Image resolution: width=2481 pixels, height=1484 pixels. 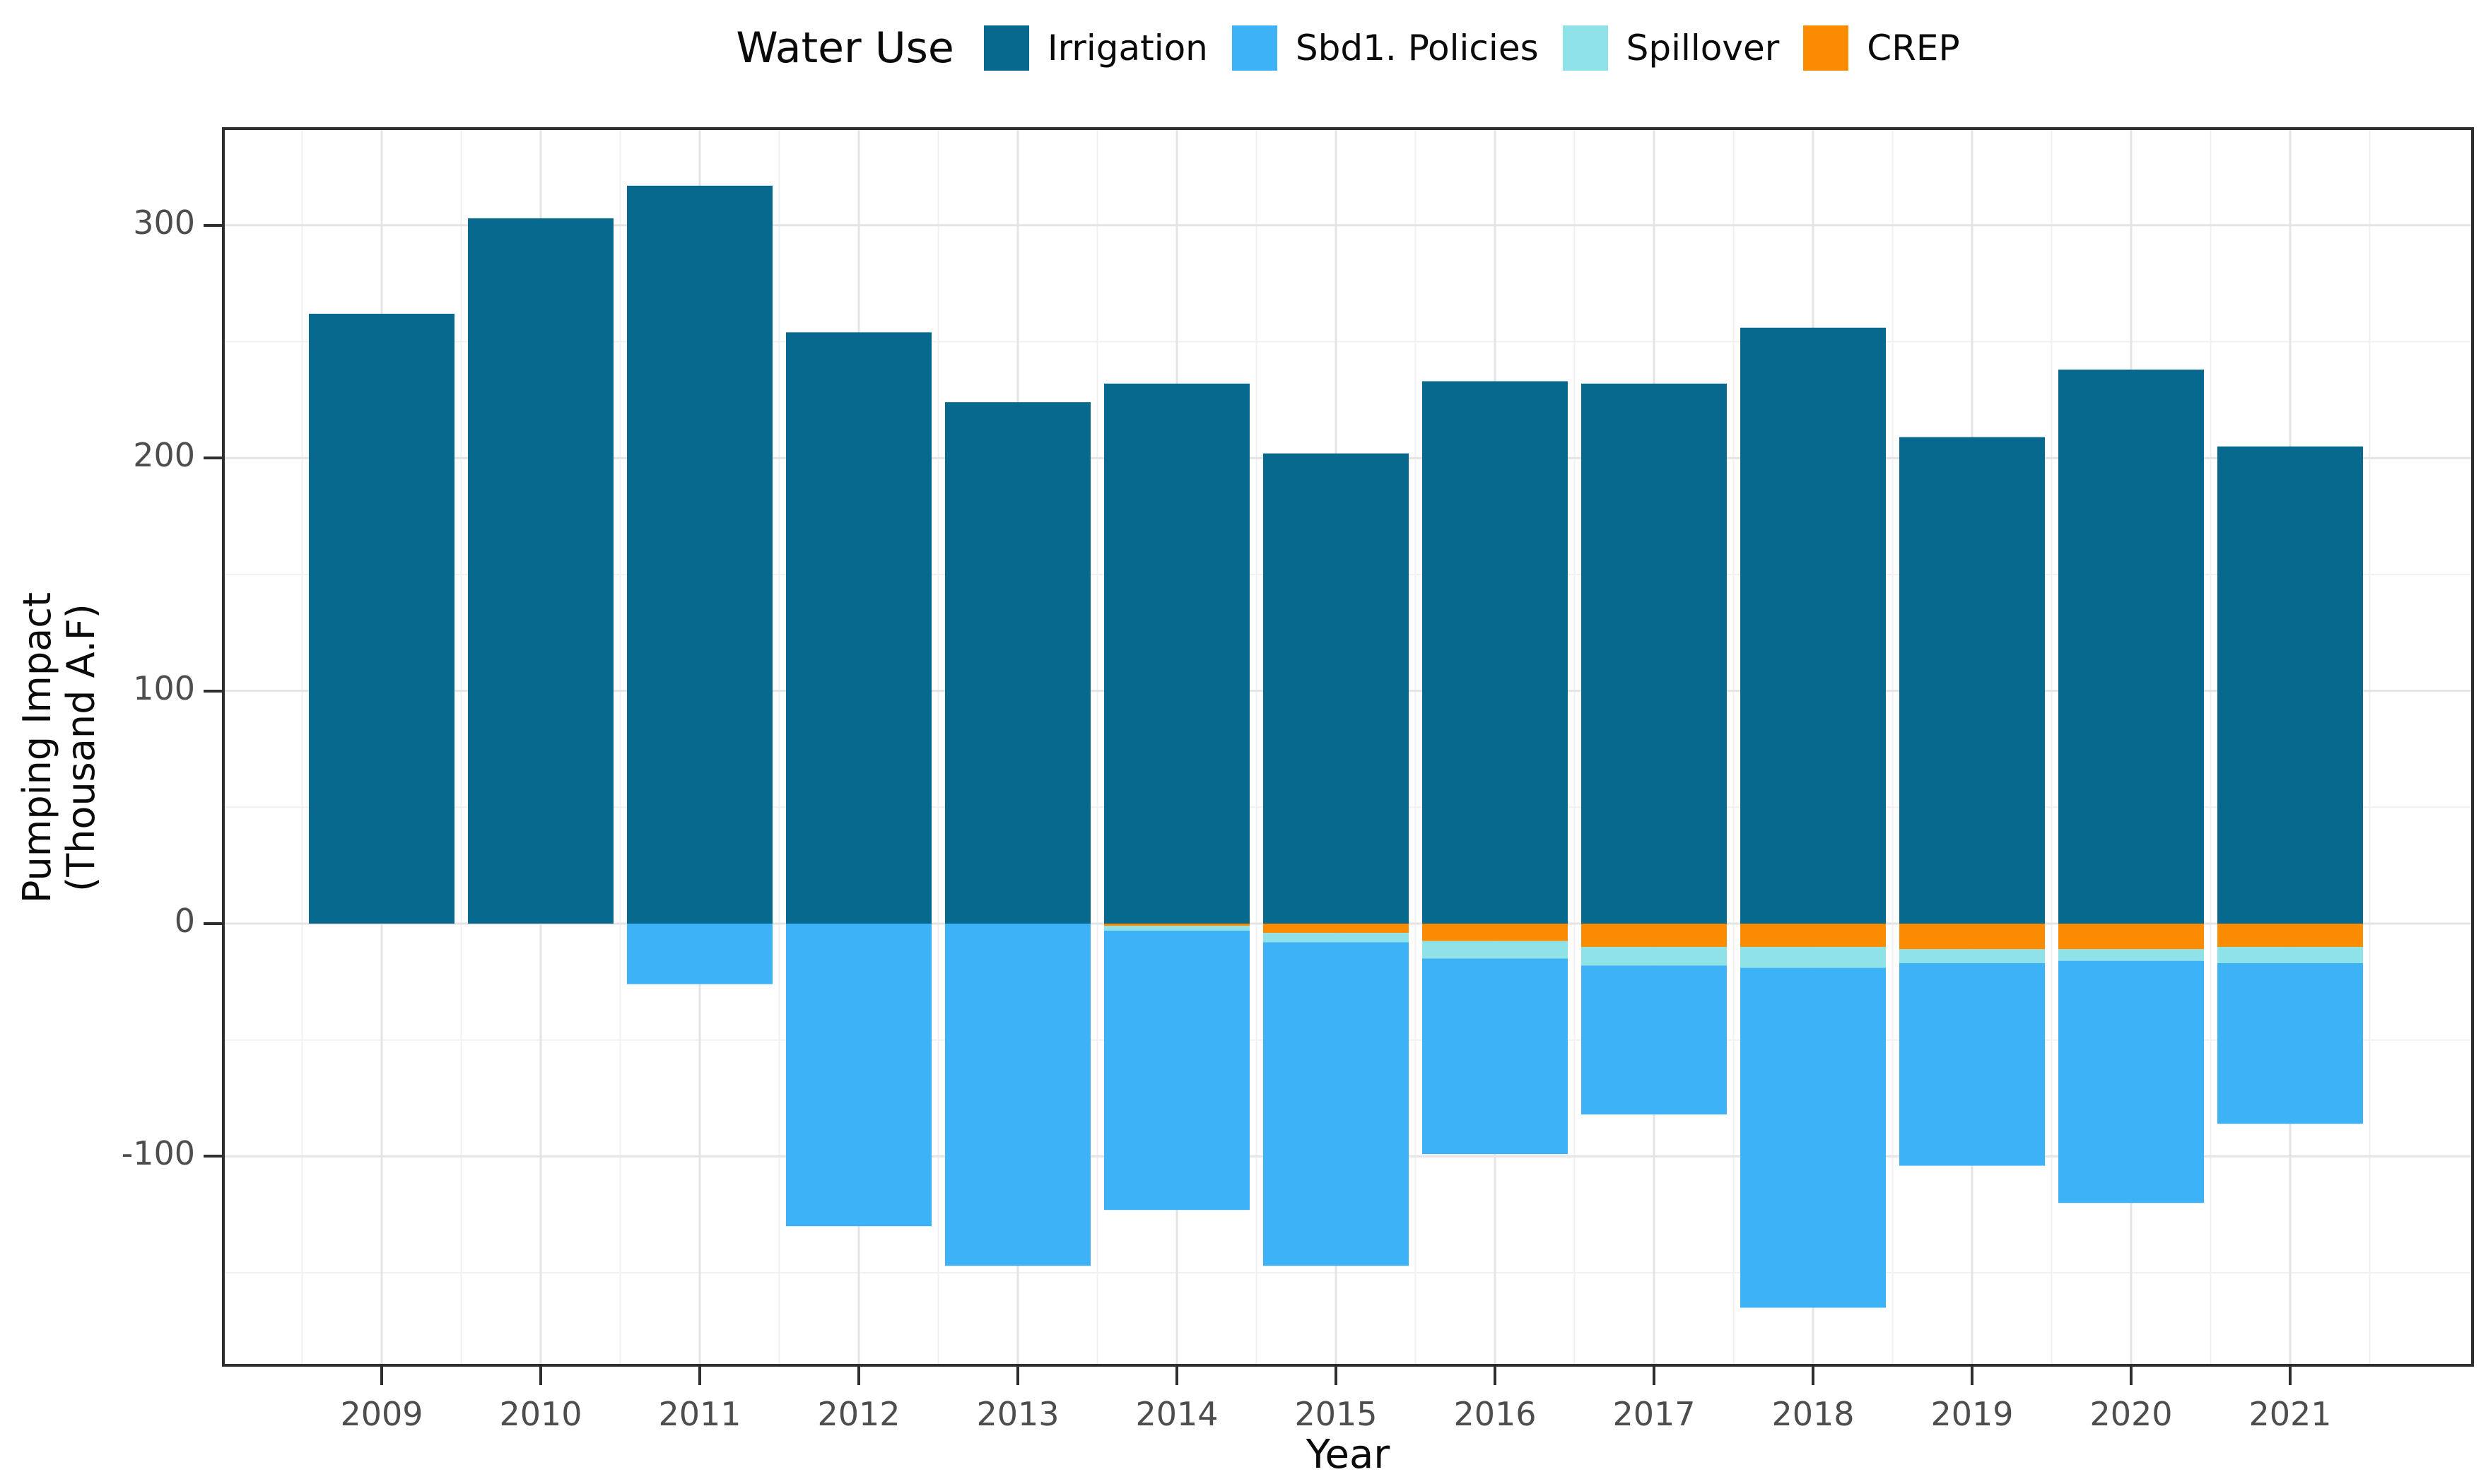 What do you see at coordinates (1006, 48) in the screenshot?
I see `legend-swatch-irrigation` at bounding box center [1006, 48].